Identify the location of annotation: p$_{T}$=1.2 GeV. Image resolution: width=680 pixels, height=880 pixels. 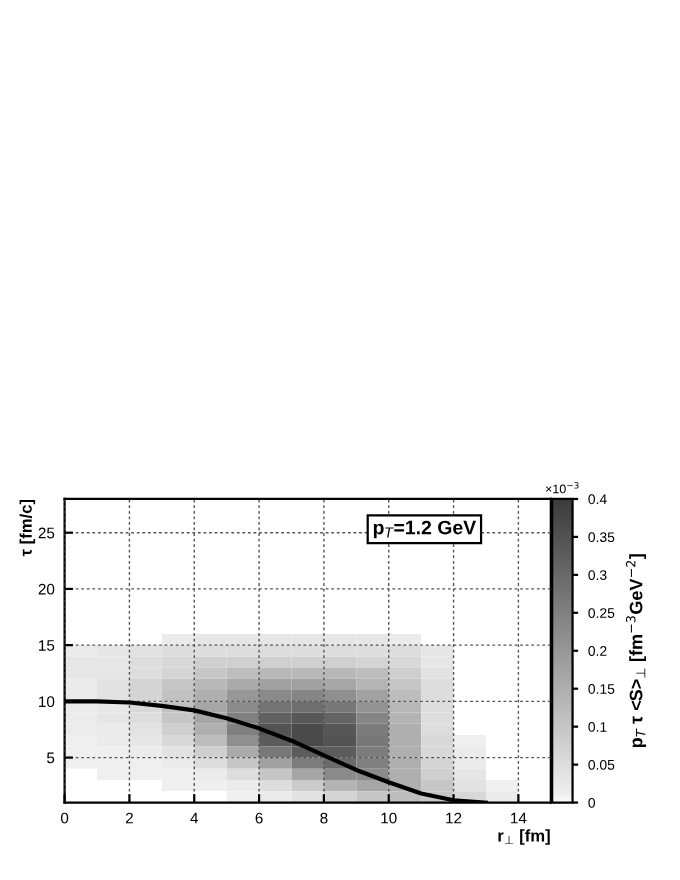
(425, 529).